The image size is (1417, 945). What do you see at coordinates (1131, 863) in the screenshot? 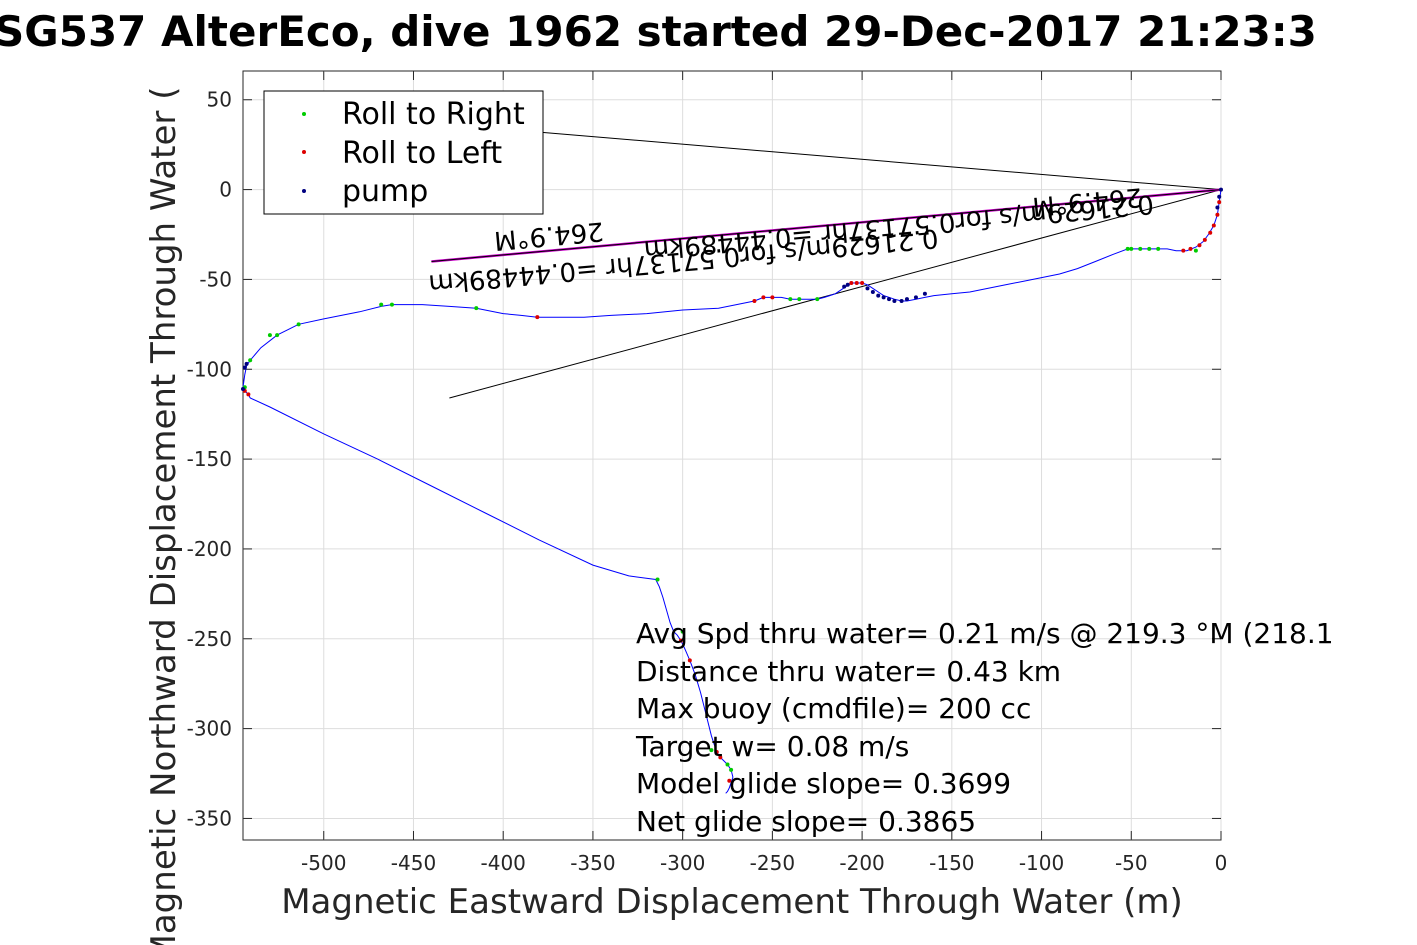
I see `x-tick-label: -50` at bounding box center [1131, 863].